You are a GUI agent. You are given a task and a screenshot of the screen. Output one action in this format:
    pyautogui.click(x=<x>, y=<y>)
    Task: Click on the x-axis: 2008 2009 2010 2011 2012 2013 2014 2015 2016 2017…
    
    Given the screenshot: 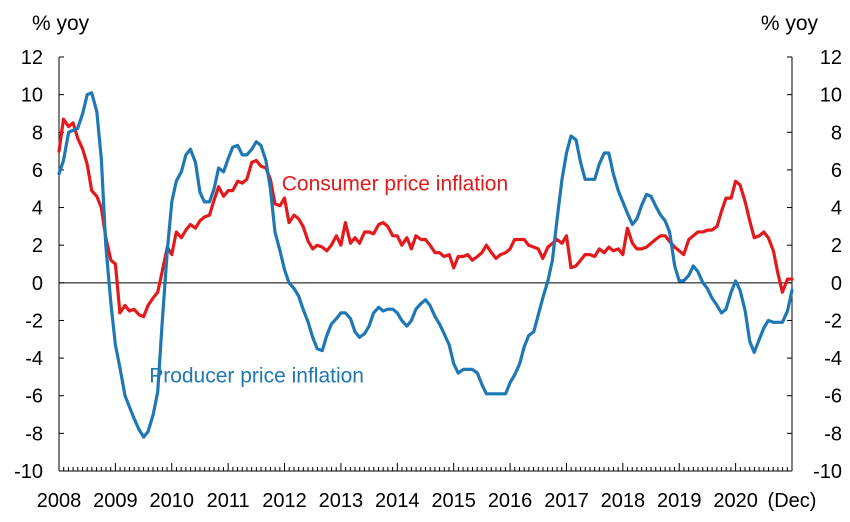 What is the action you would take?
    pyautogui.click(x=427, y=487)
    